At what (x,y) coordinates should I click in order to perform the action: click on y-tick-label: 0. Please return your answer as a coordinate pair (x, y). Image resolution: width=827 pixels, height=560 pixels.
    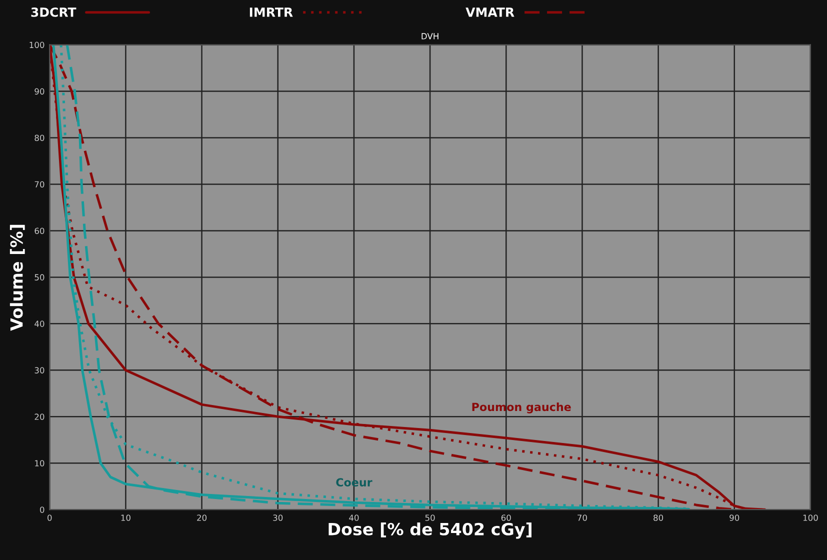
    Looking at the image, I should click on (42, 509).